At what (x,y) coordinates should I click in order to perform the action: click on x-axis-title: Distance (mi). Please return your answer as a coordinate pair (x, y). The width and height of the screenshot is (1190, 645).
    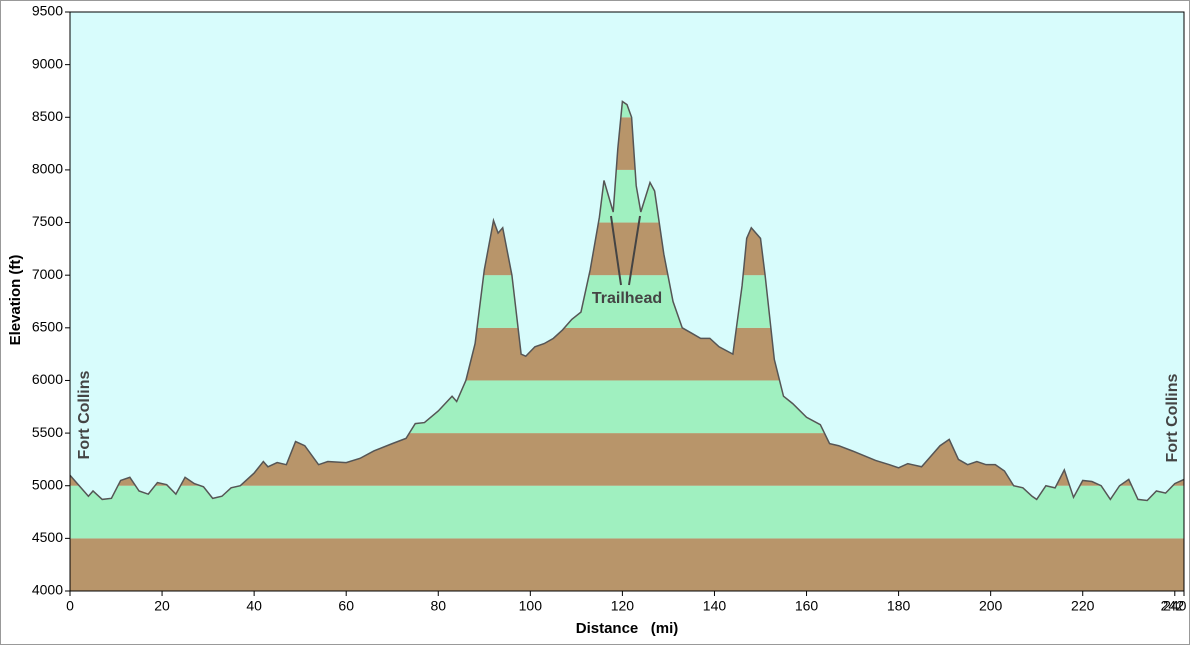
    Looking at the image, I should click on (627, 628).